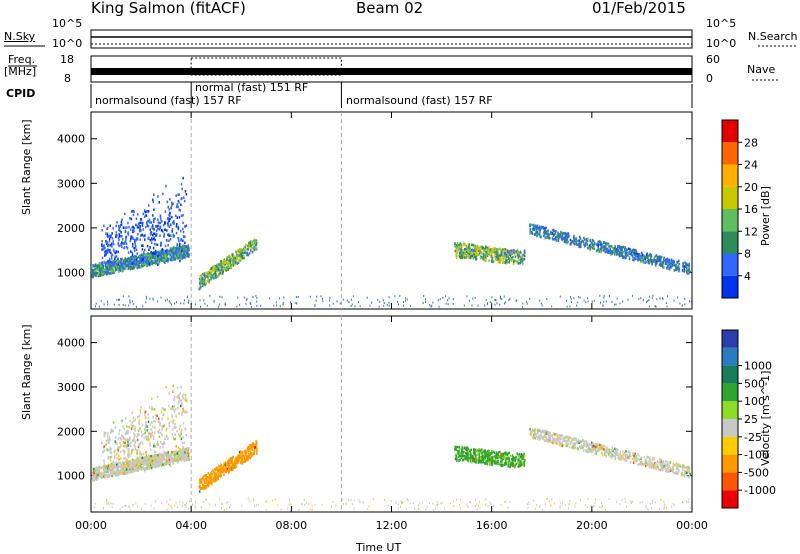 The image size is (800, 554). I want to click on velocity-colorbar, so click(731, 419).